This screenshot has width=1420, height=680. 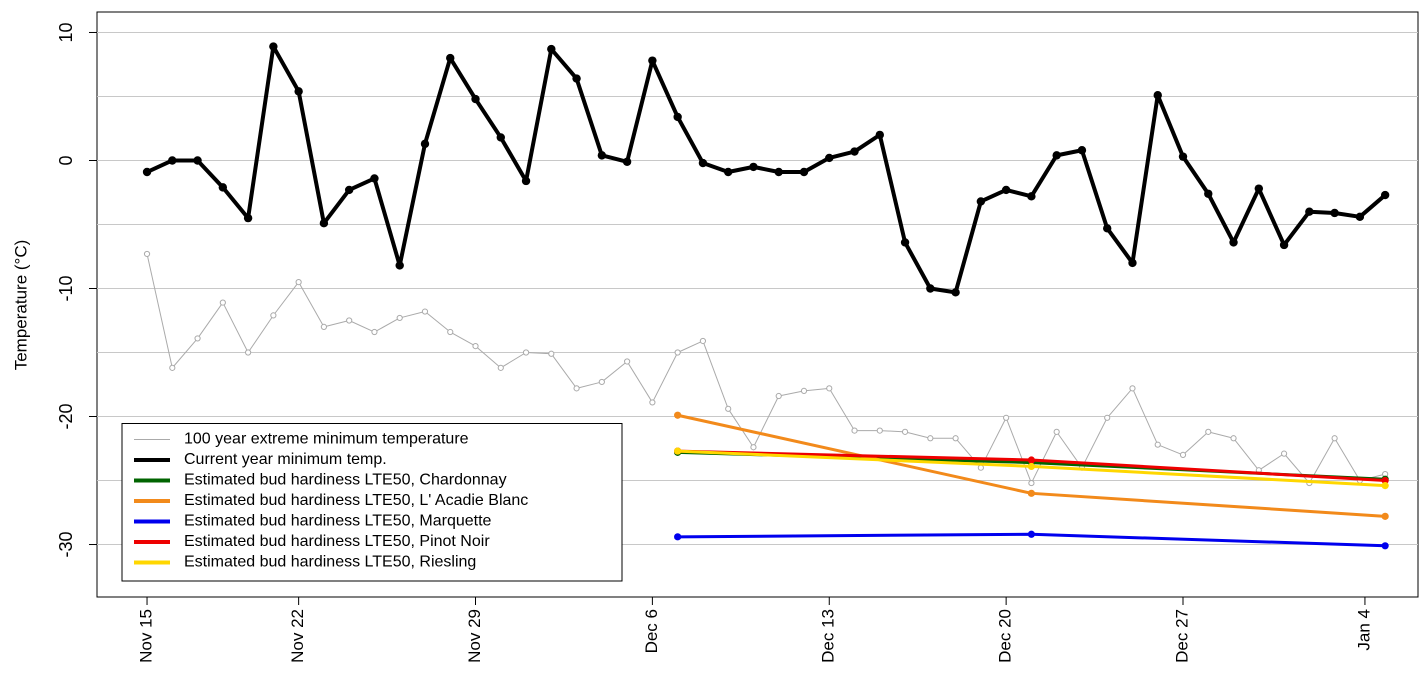 What do you see at coordinates (66, 32) in the screenshot?
I see `y-tick-label: 10` at bounding box center [66, 32].